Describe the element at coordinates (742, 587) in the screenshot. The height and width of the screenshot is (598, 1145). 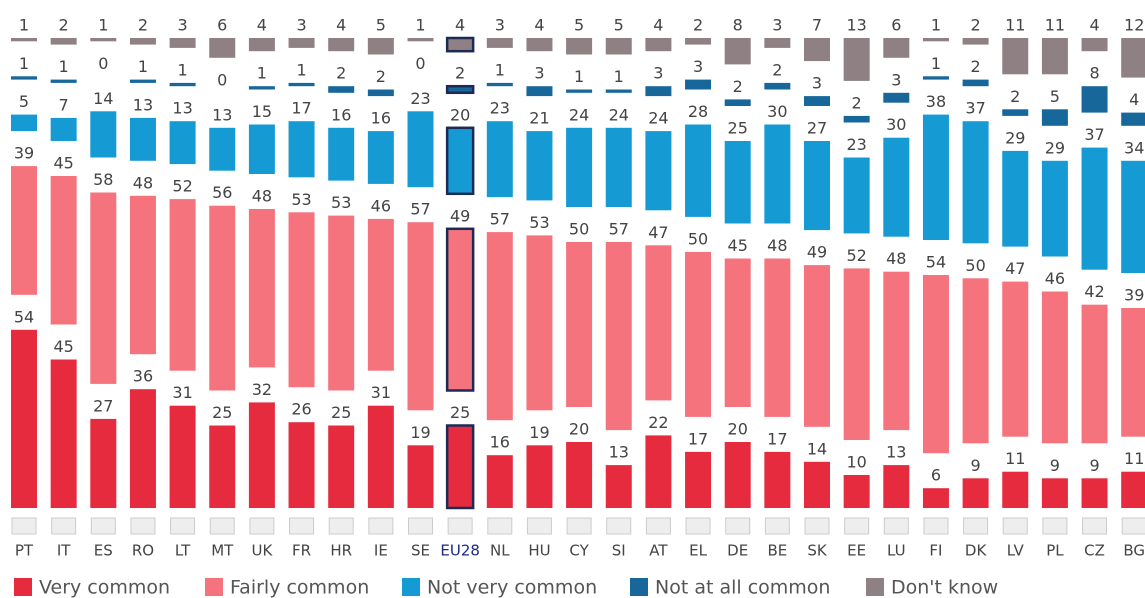
I see `legend-label: Not at all common` at that location.